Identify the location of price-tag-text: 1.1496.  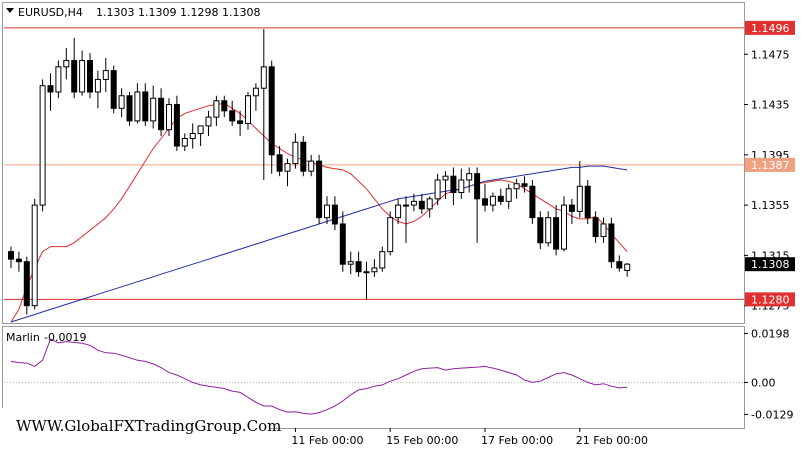
(770, 28).